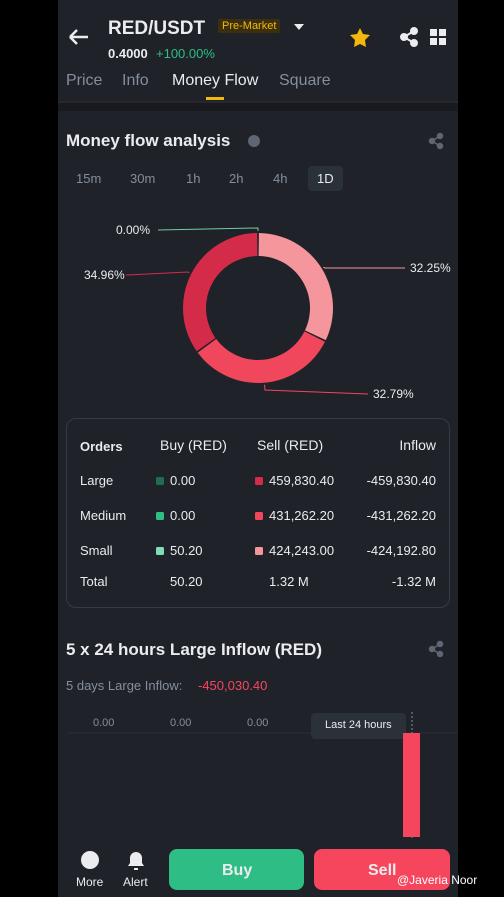 The width and height of the screenshot is (504, 897). I want to click on table-header: Inflow, so click(417, 445).